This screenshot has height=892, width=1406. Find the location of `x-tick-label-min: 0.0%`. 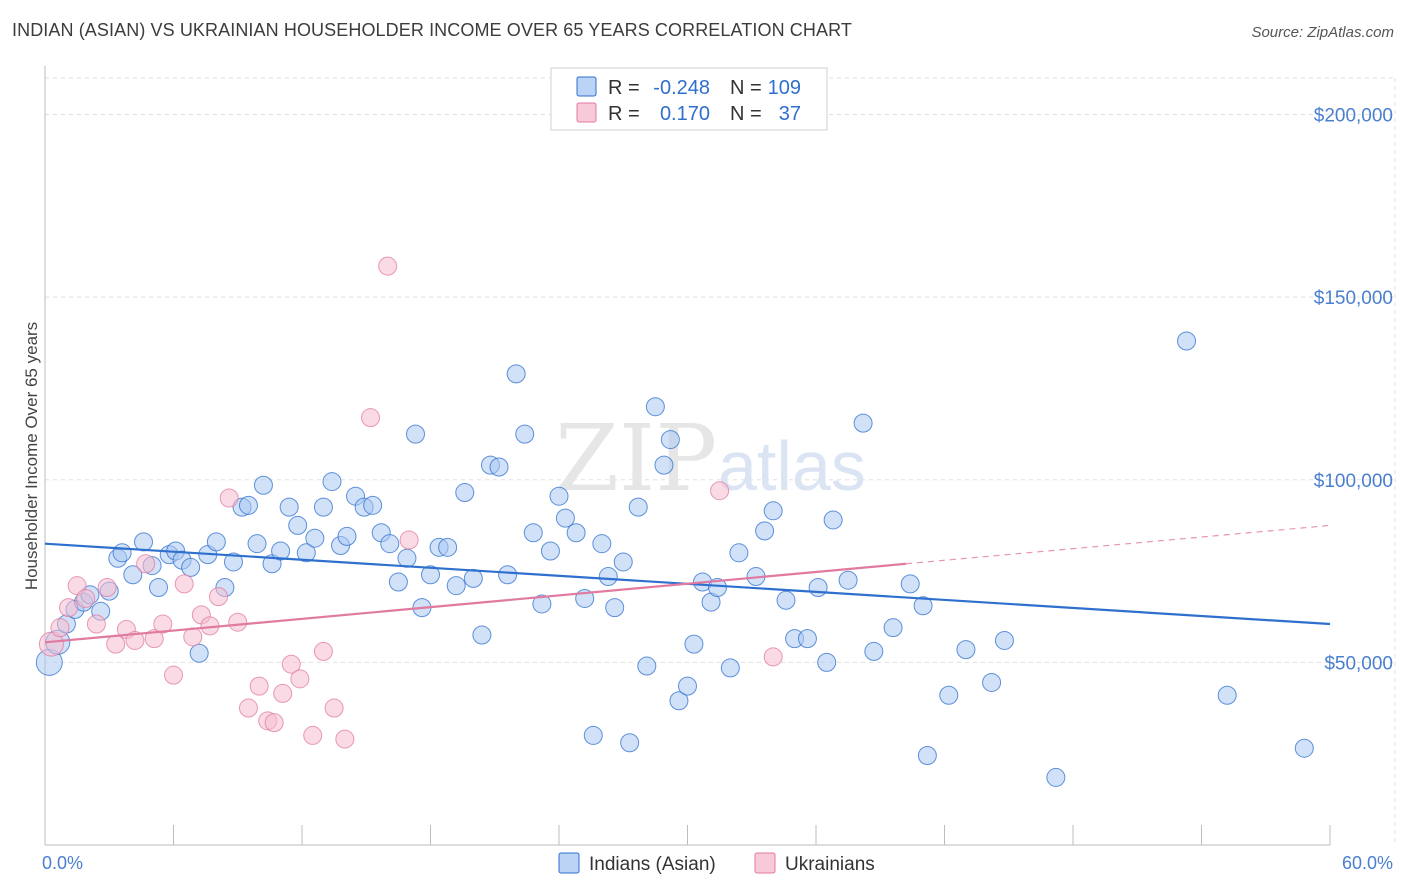

x-tick-label-min: 0.0% is located at coordinates (62, 863).